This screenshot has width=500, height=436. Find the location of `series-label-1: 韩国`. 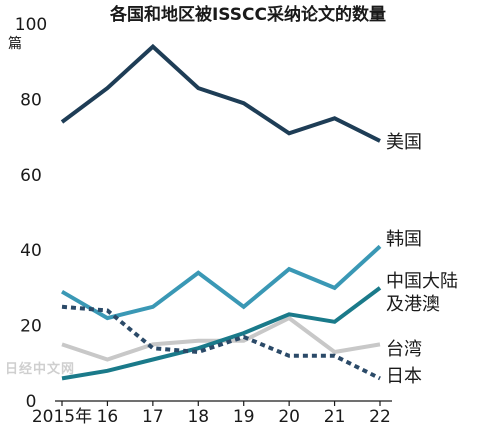

series-label-1: 韩国 is located at coordinates (404, 239).